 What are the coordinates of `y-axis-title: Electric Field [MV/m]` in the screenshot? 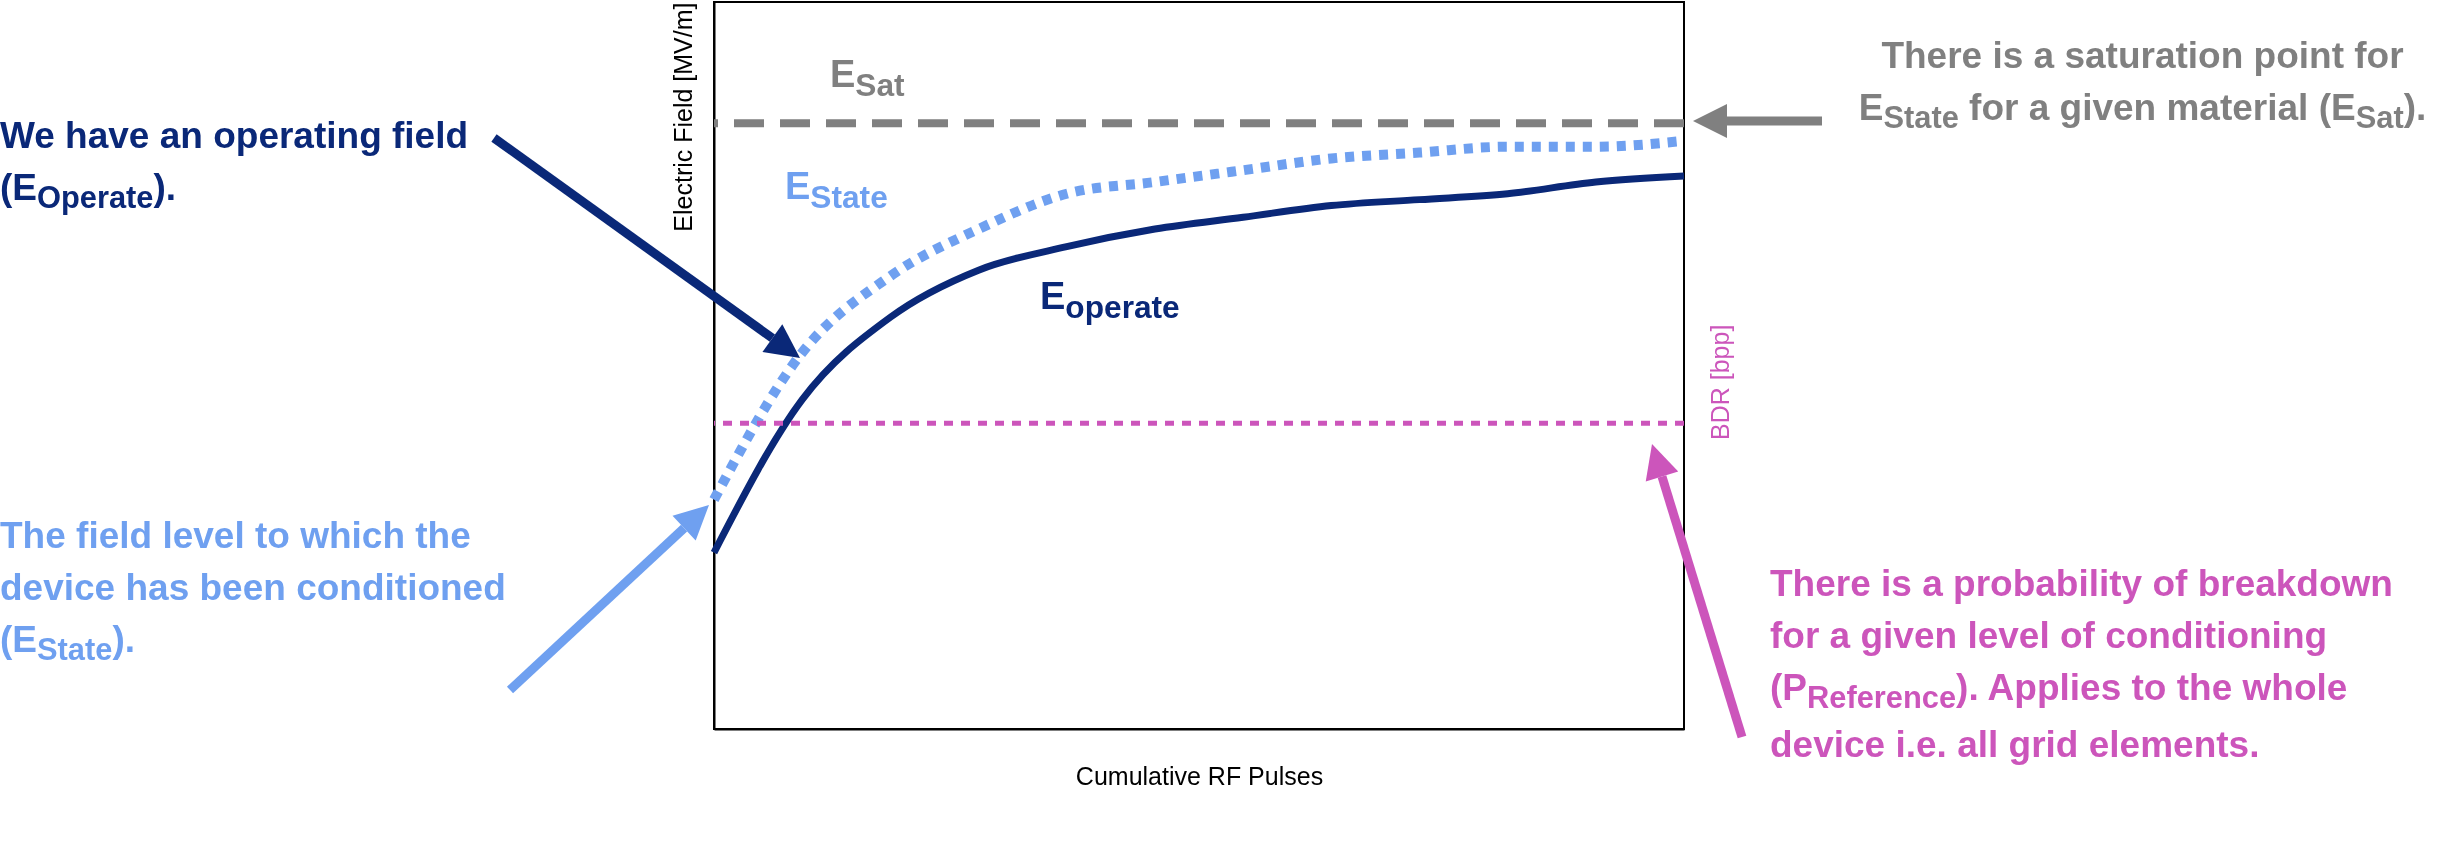 It's located at (682, 117).